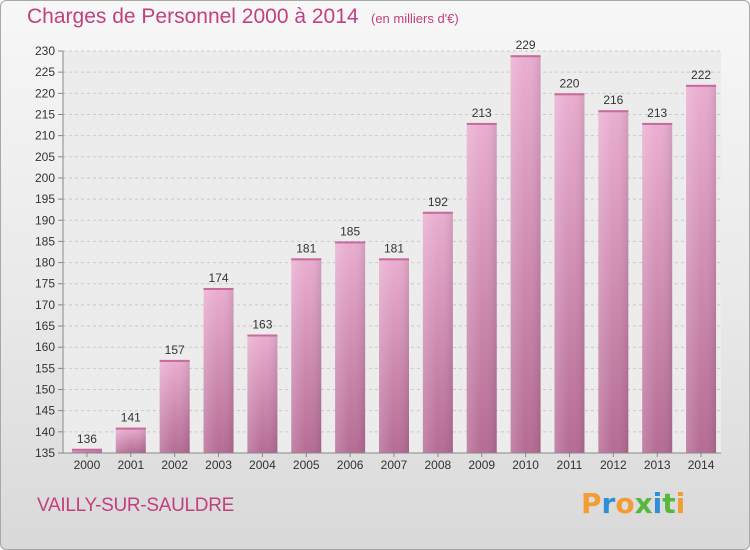  Describe the element at coordinates (394, 465) in the screenshot. I see `x-tick-label: 2007` at that location.